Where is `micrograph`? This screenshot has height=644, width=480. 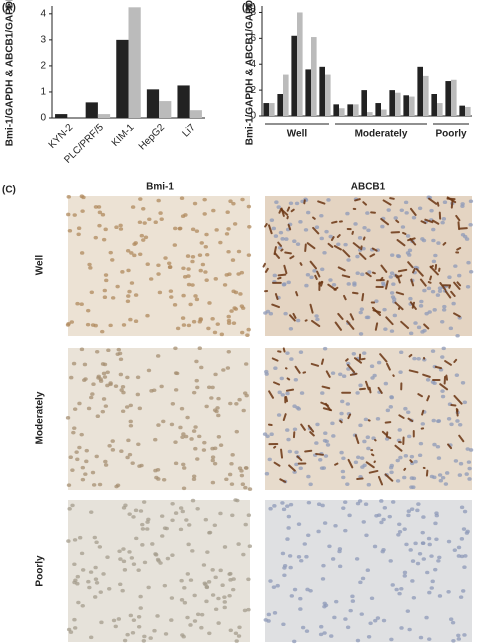 micrograph is located at coordinates (367, 571).